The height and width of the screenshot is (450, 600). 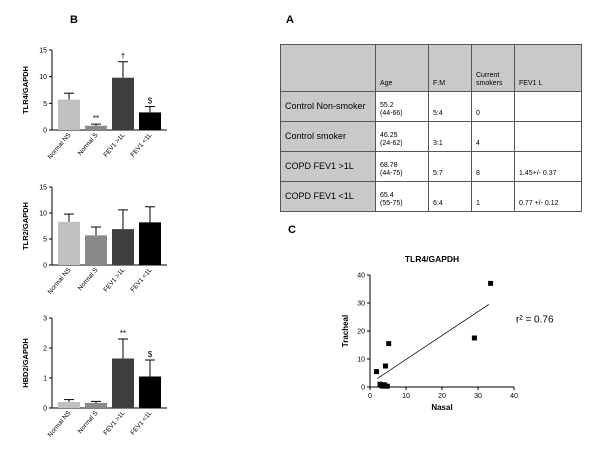 What do you see at coordinates (25, 363) in the screenshot?
I see `y-axis-label: HBD2/GAPDH` at bounding box center [25, 363].